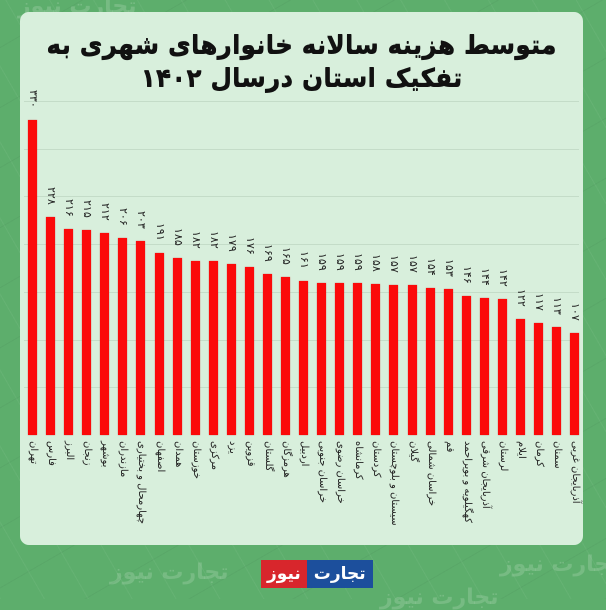 The image size is (606, 610). What do you see at coordinates (106, 211) in the screenshot?
I see `value-label: ۲۱۲` at bounding box center [106, 211].